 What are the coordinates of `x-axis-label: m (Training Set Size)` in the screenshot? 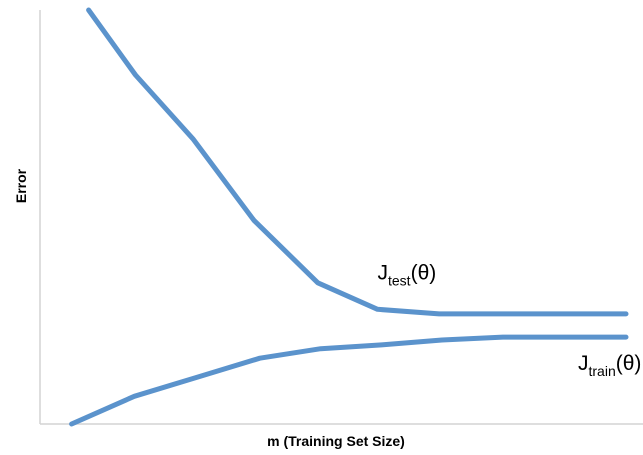 It's located at (336, 441).